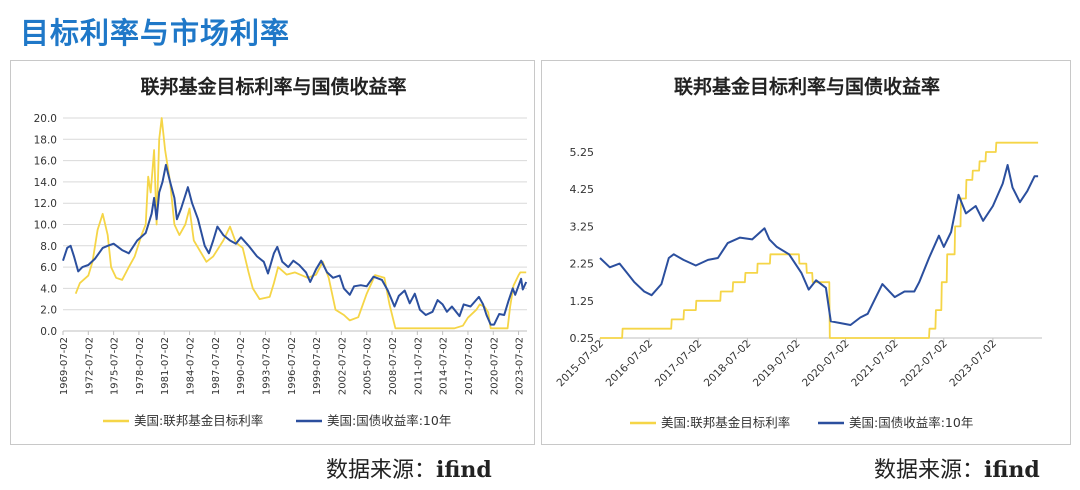 The height and width of the screenshot is (490, 1080). Describe the element at coordinates (368, 366) in the screenshot. I see `x-tick-label: 2005-07-02` at that location.